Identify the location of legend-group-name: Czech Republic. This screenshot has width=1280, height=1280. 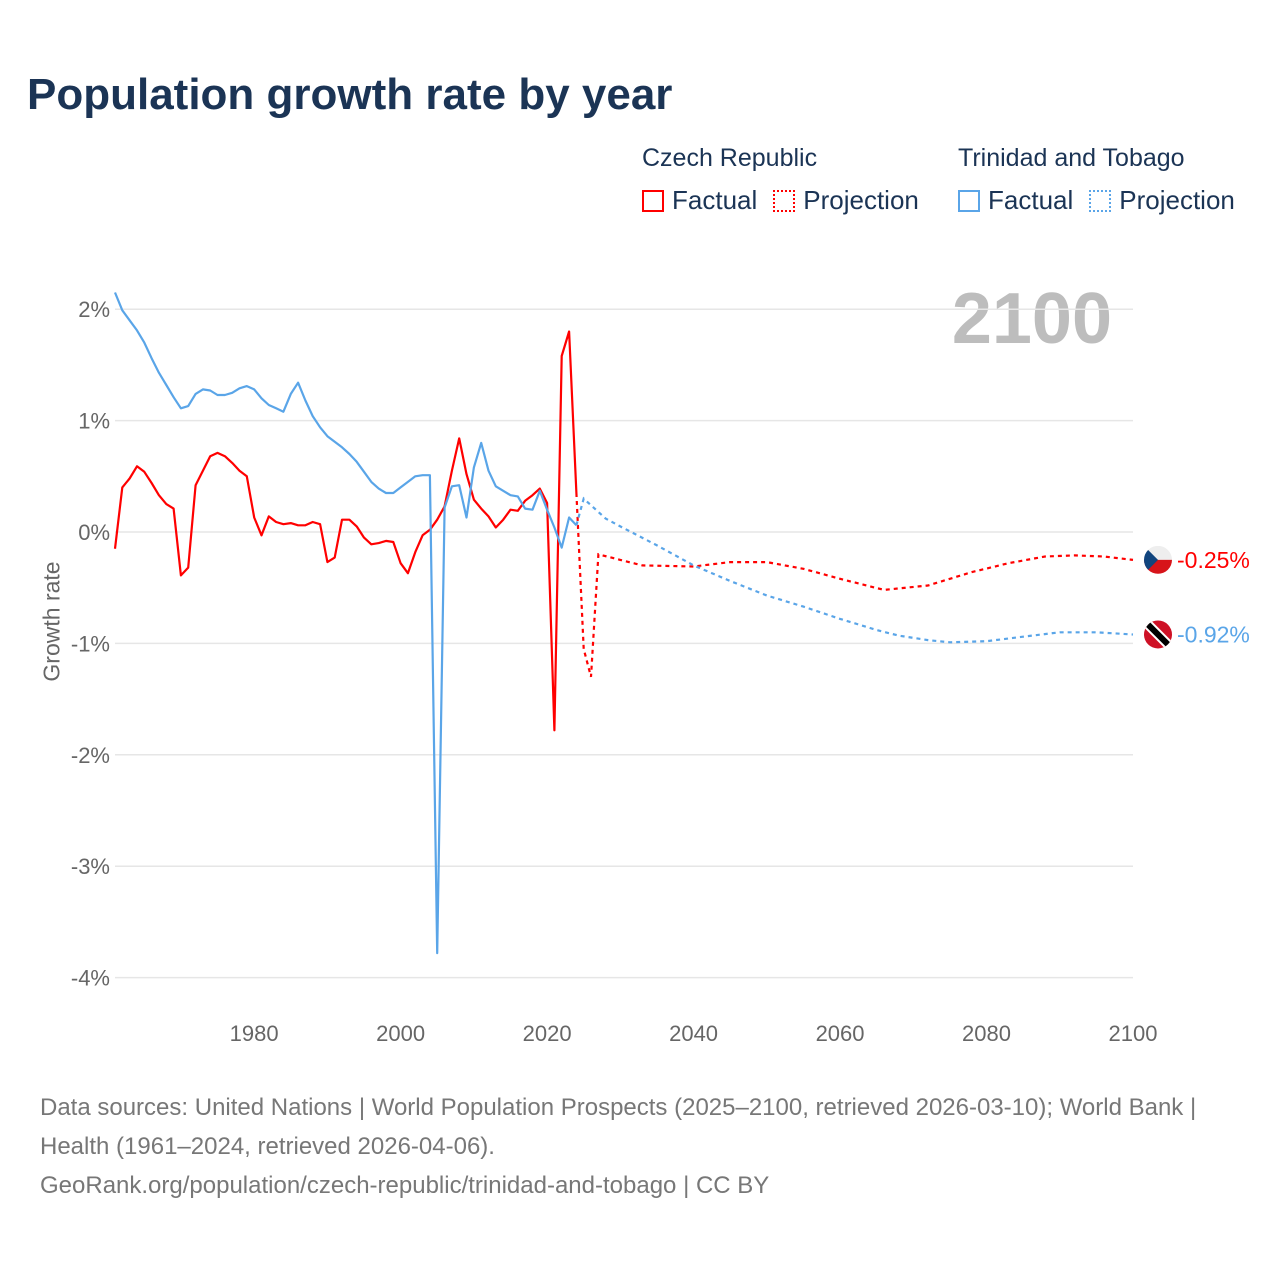
(730, 158).